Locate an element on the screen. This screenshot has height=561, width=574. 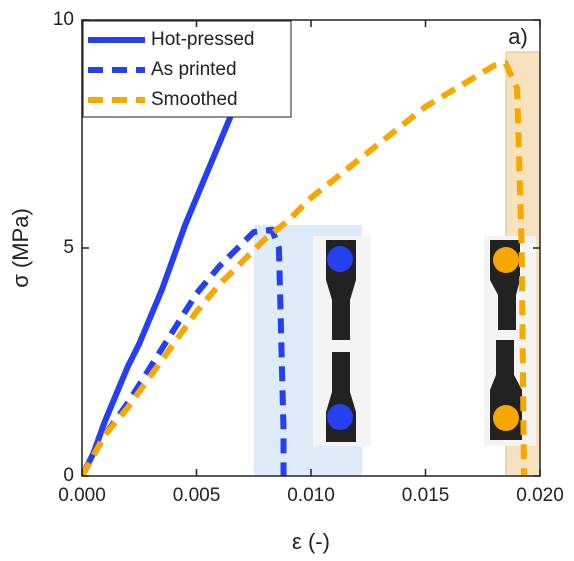
y-tick-label: 0 is located at coordinates (68, 475).